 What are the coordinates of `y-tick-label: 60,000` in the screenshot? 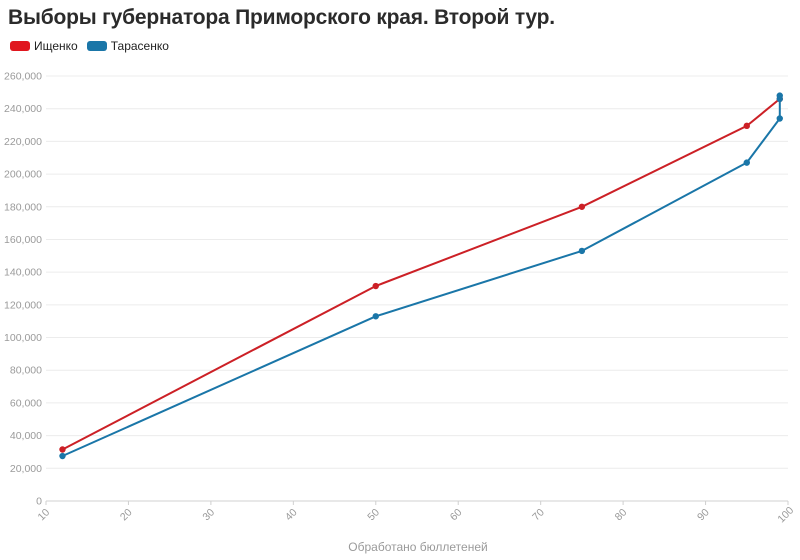 It's located at (26, 403).